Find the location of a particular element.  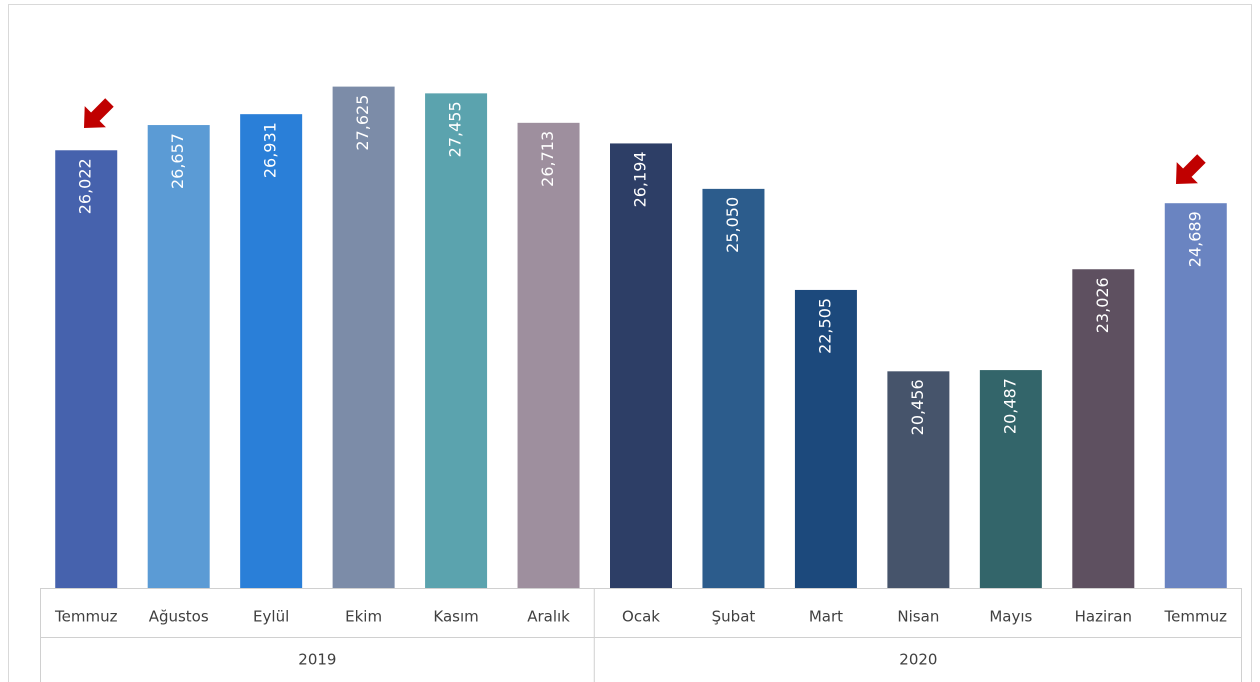

data-label: 27,455 is located at coordinates (455, 129).